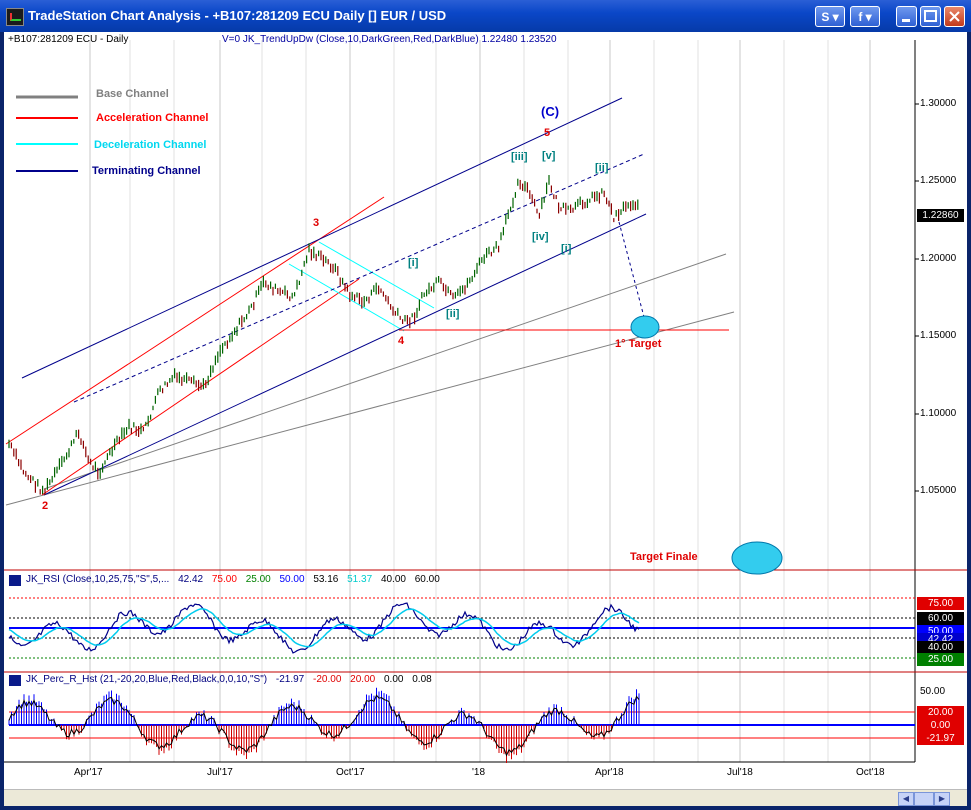 Image resolution: width=971 pixels, height=810 pixels. What do you see at coordinates (413, 263) in the screenshot?
I see `wave-label-i-lower: [i]` at bounding box center [413, 263].